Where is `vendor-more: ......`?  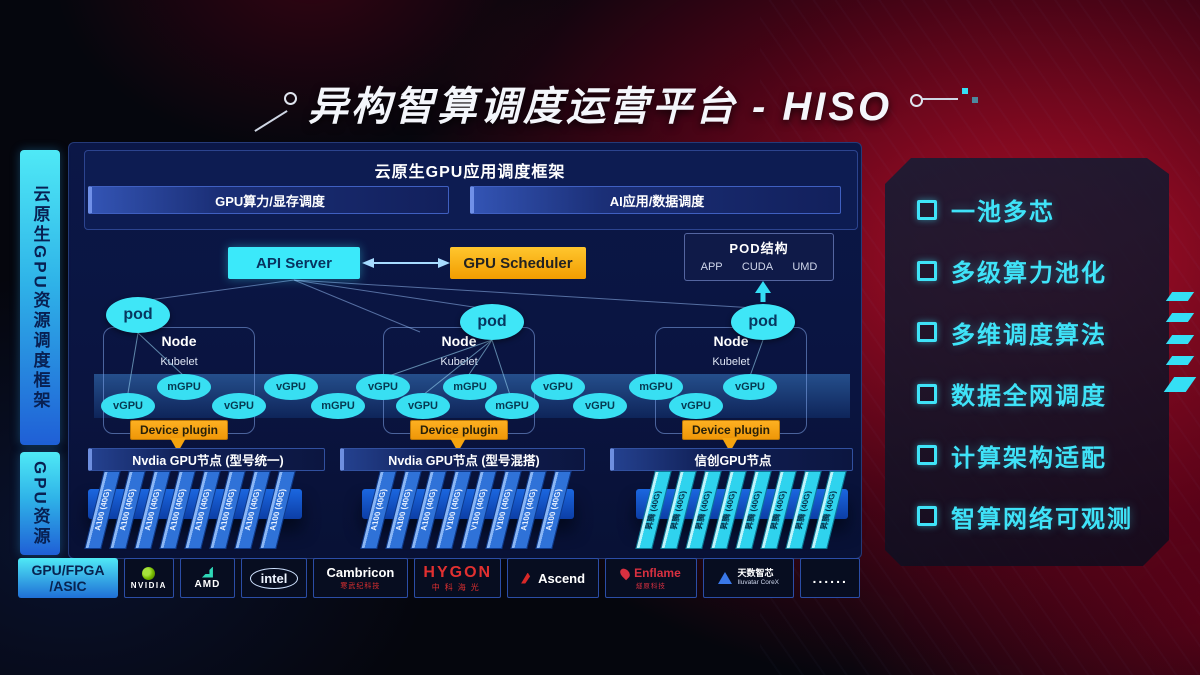
vendor-more: ...... is located at coordinates (830, 578).